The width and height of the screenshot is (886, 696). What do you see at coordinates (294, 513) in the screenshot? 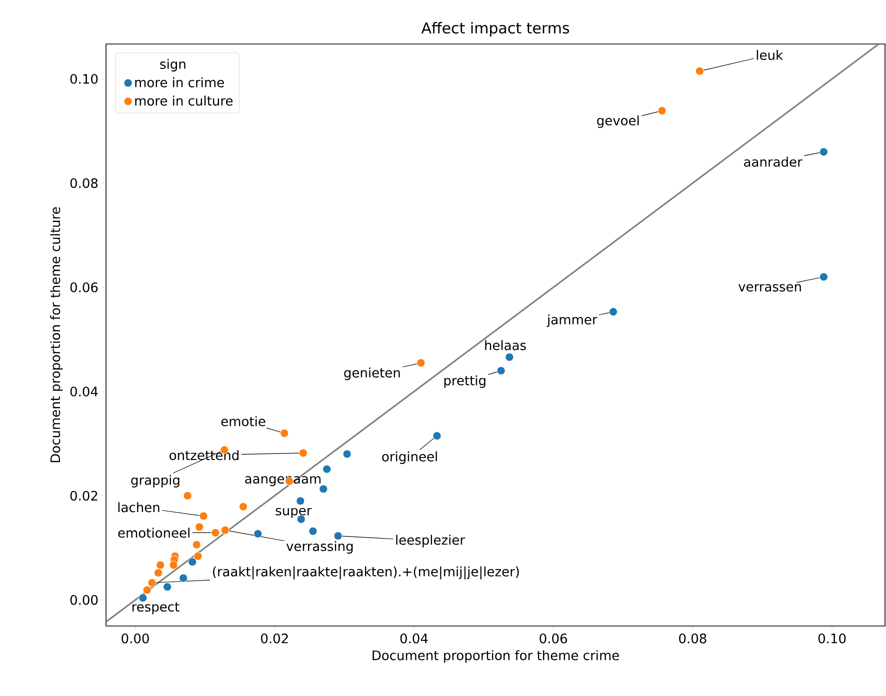
I see `annotation: super` at bounding box center [294, 513].